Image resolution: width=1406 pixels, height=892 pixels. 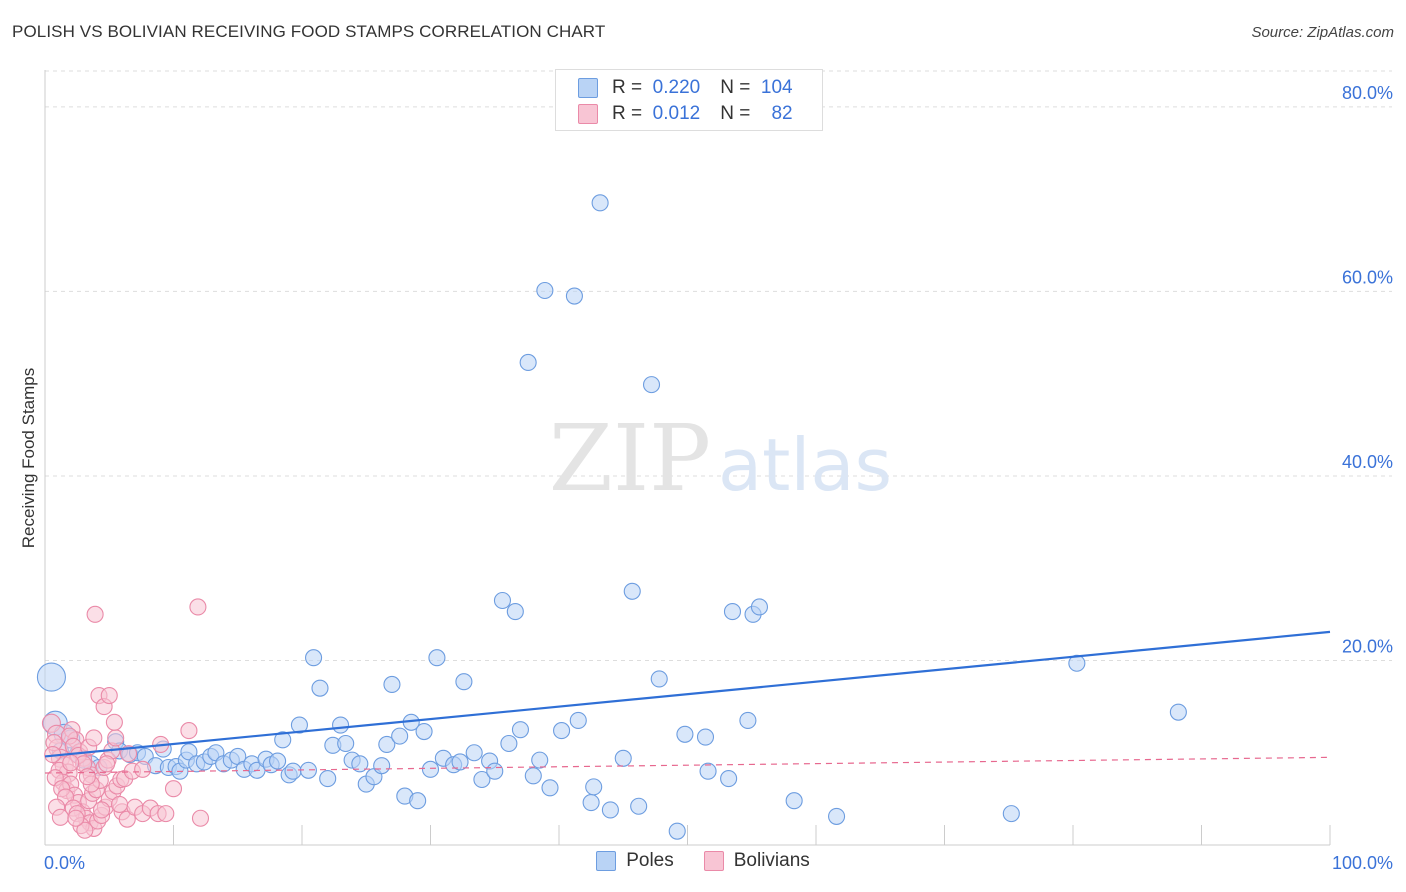 What do you see at coordinates (588, 114) in the screenshot?
I see `bolivians-swatch` at bounding box center [588, 114].